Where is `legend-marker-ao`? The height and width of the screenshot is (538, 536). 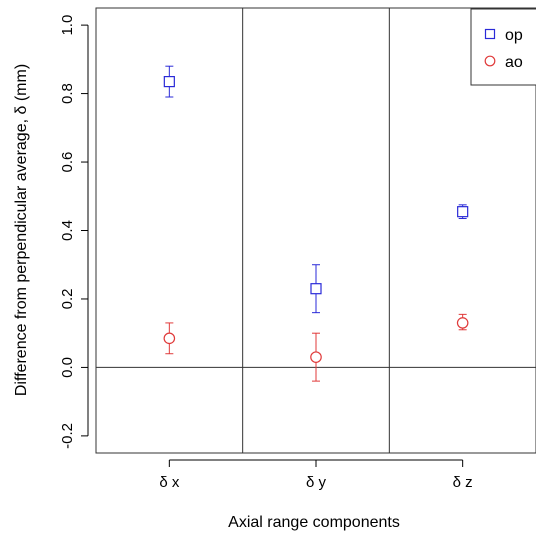 legend-marker-ao is located at coordinates (490, 61).